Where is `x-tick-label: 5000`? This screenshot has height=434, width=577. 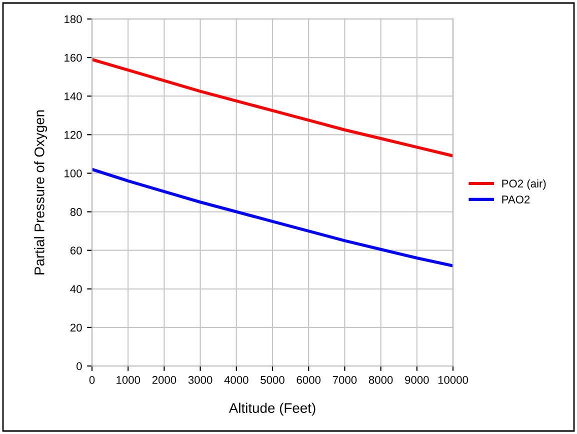 x-tick-label: 5000 is located at coordinates (272, 380).